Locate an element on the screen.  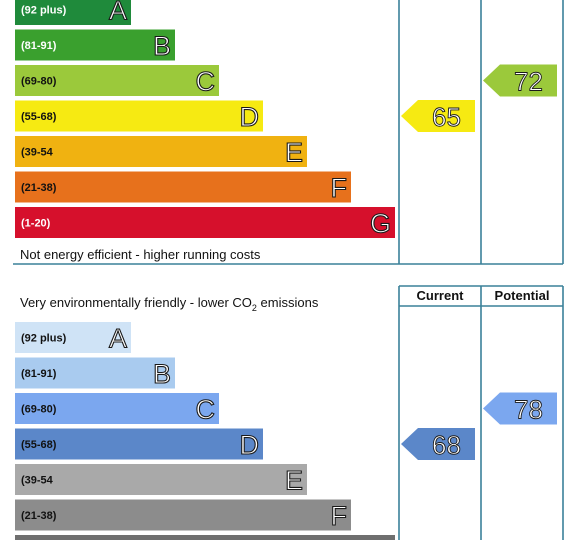
current-rating-value: 65 is located at coordinates (446, 117).